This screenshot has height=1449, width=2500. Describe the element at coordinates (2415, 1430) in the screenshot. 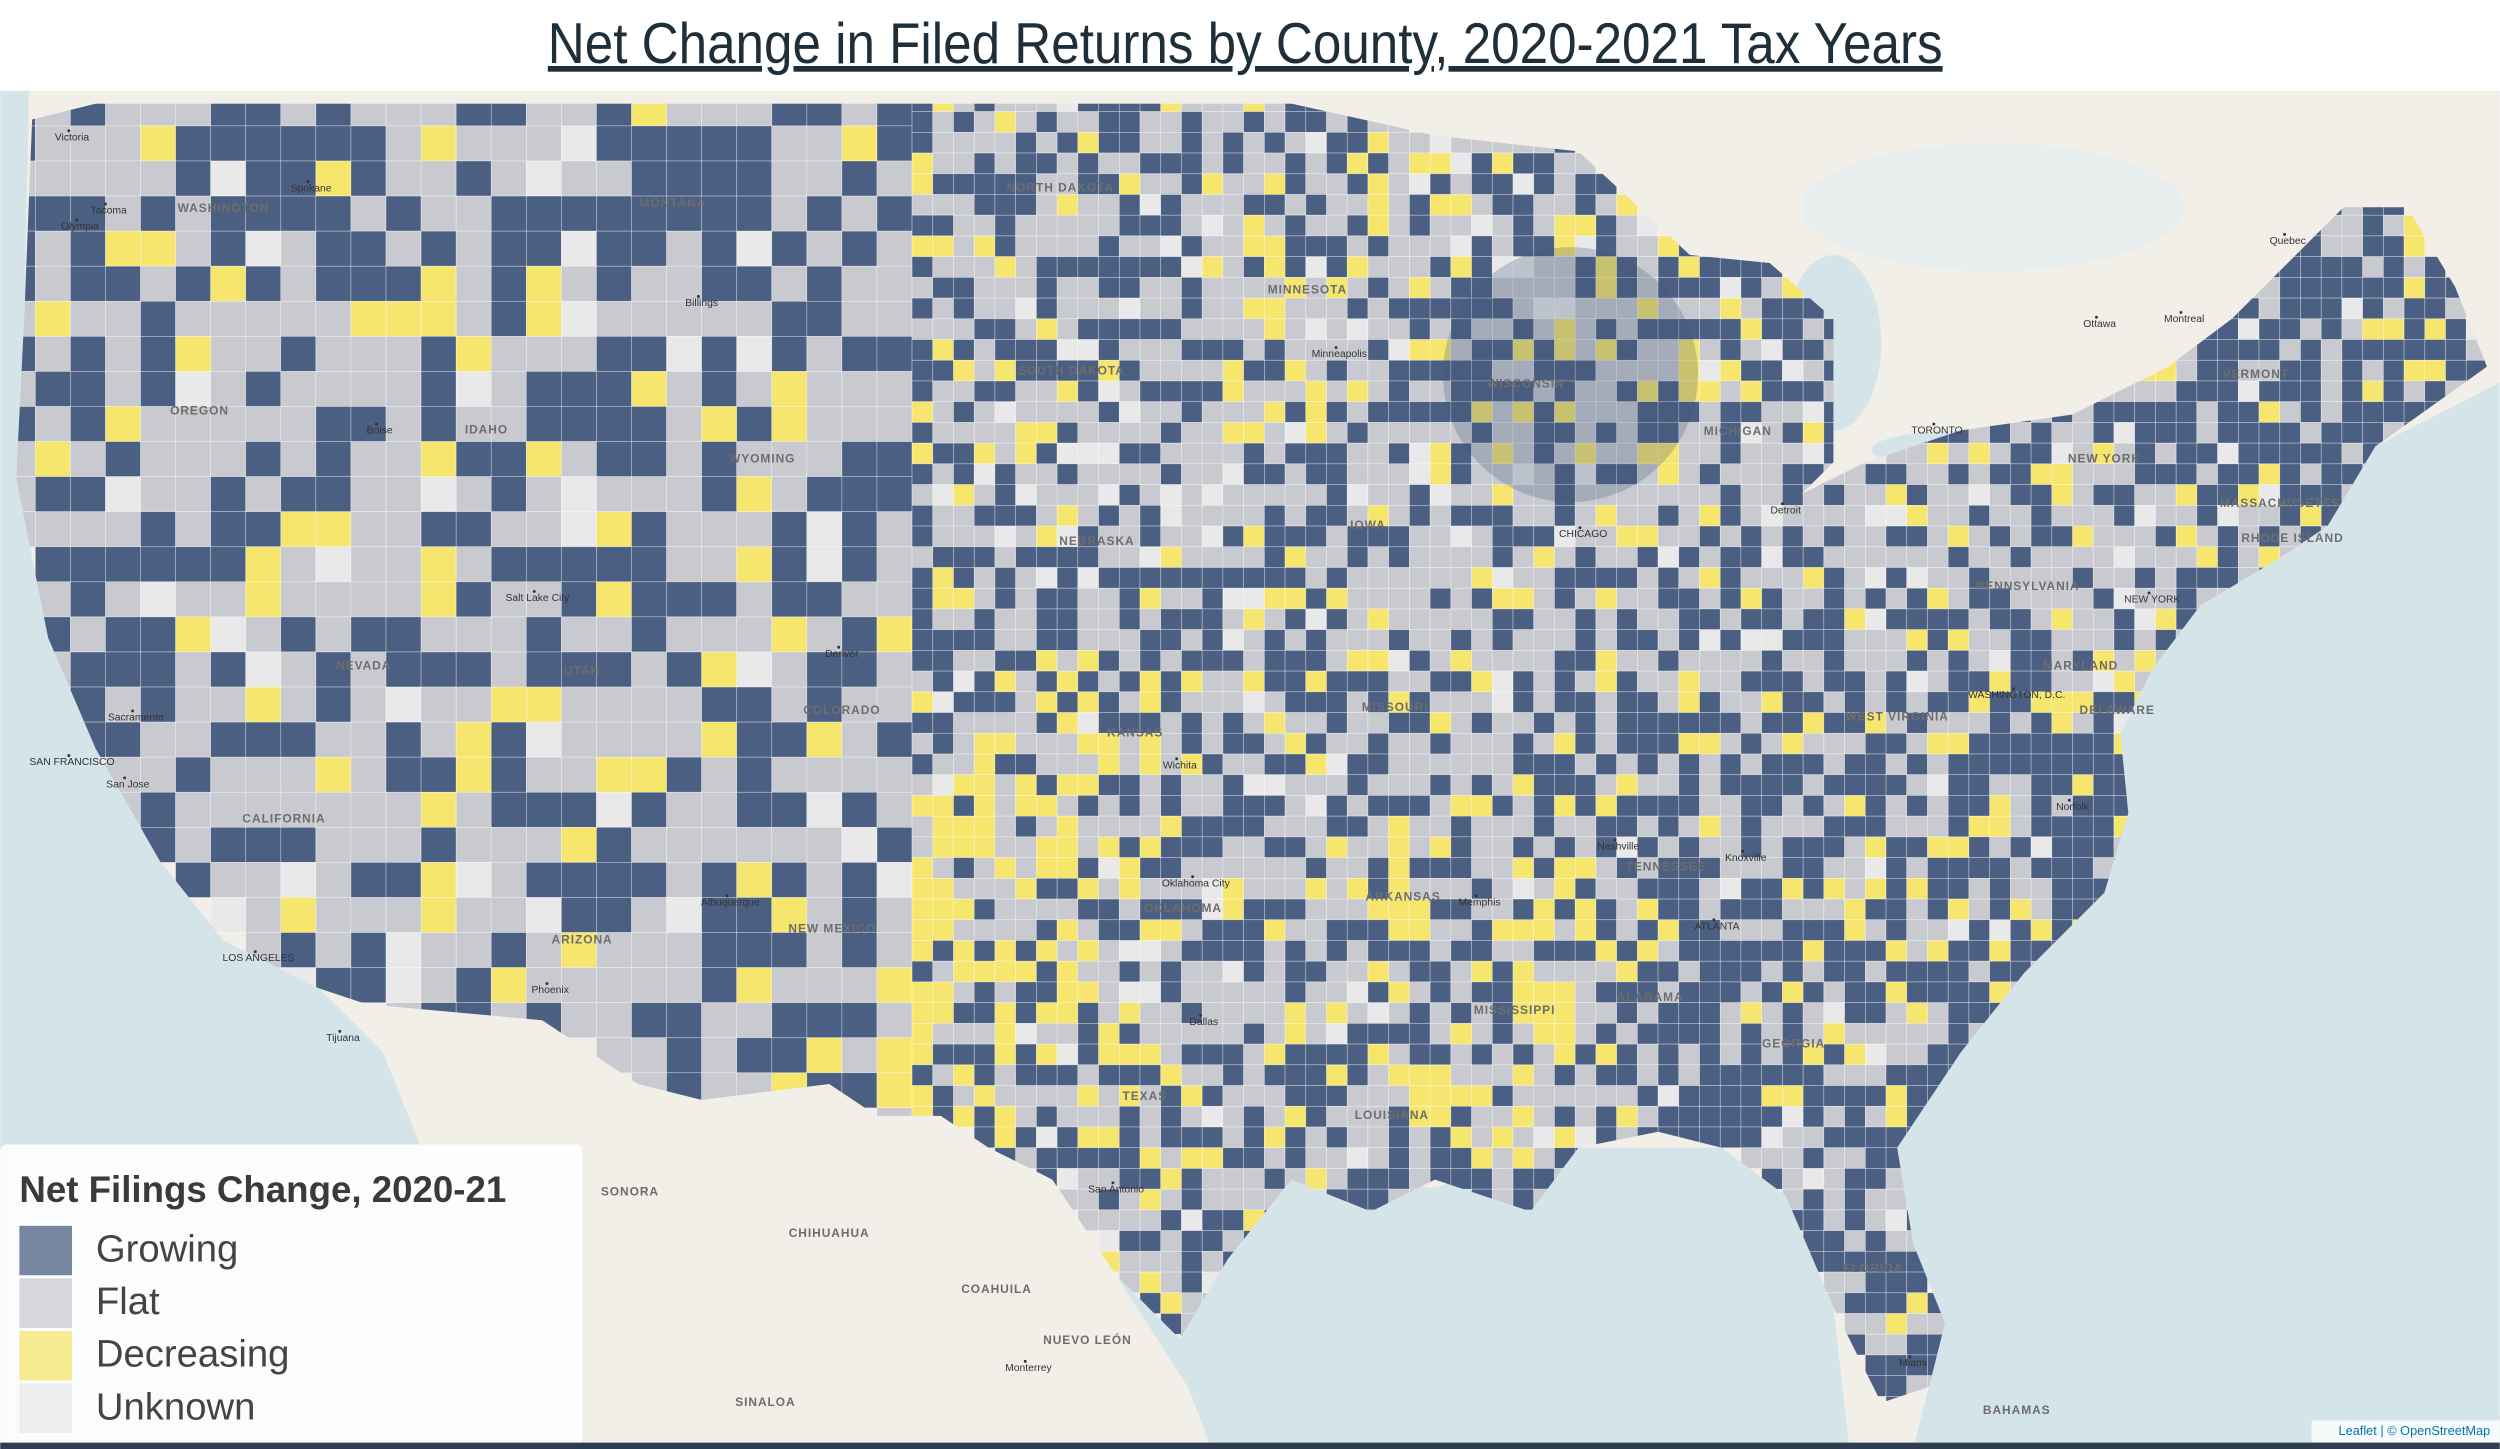

I see `attribution: Leaflet | © OpenStreetMap` at that location.